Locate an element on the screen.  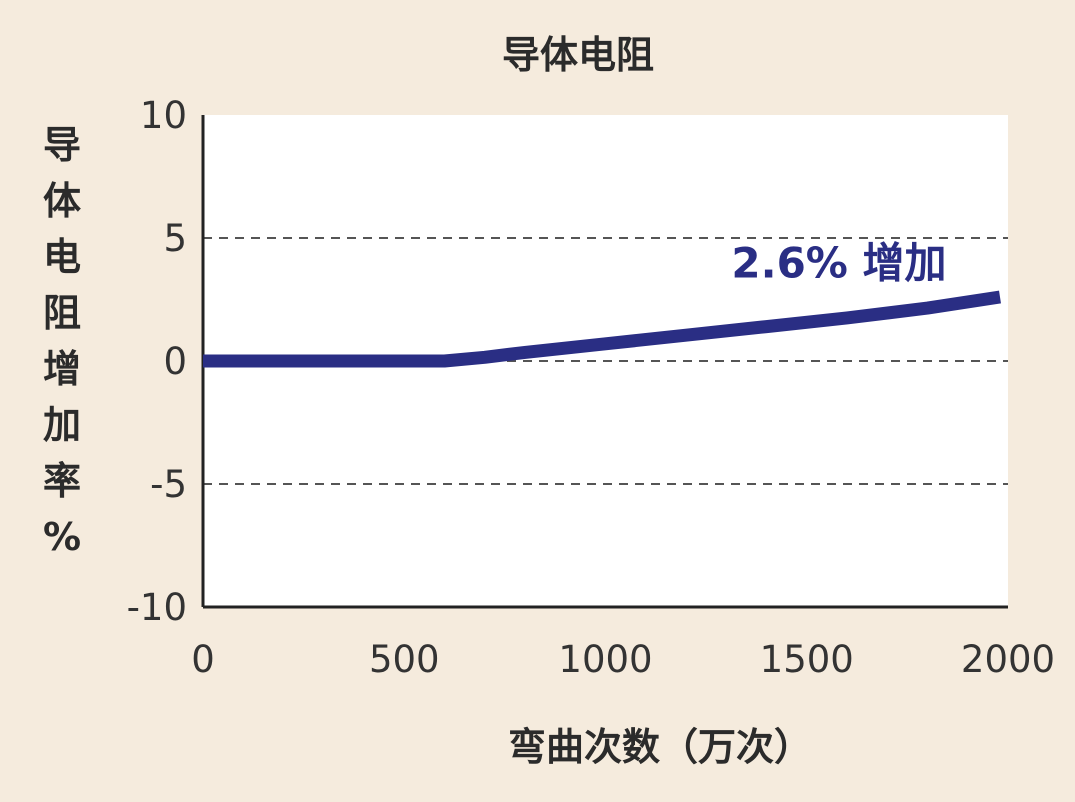
x-ticks: 0 500 1000 1500 2000 is located at coordinates (623, 659).